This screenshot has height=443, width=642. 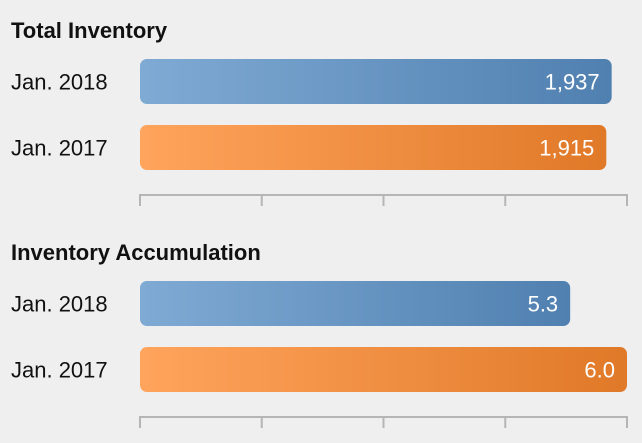 What do you see at coordinates (566, 148) in the screenshot?
I see `data-label: 1,915` at bounding box center [566, 148].